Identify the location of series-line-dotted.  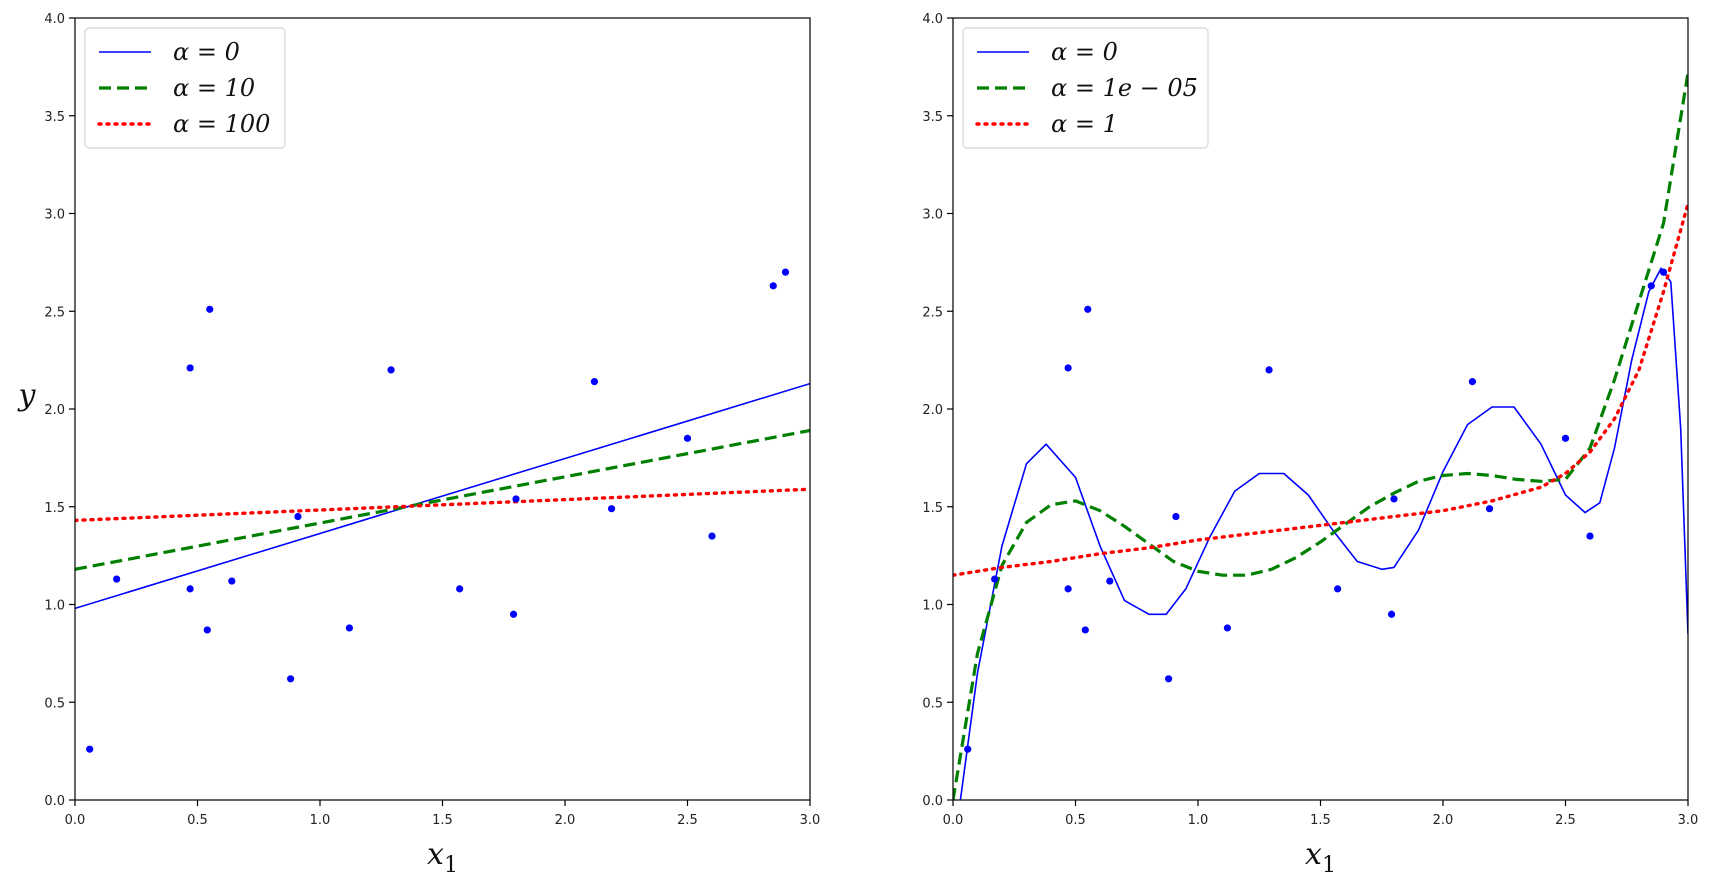
(442, 505).